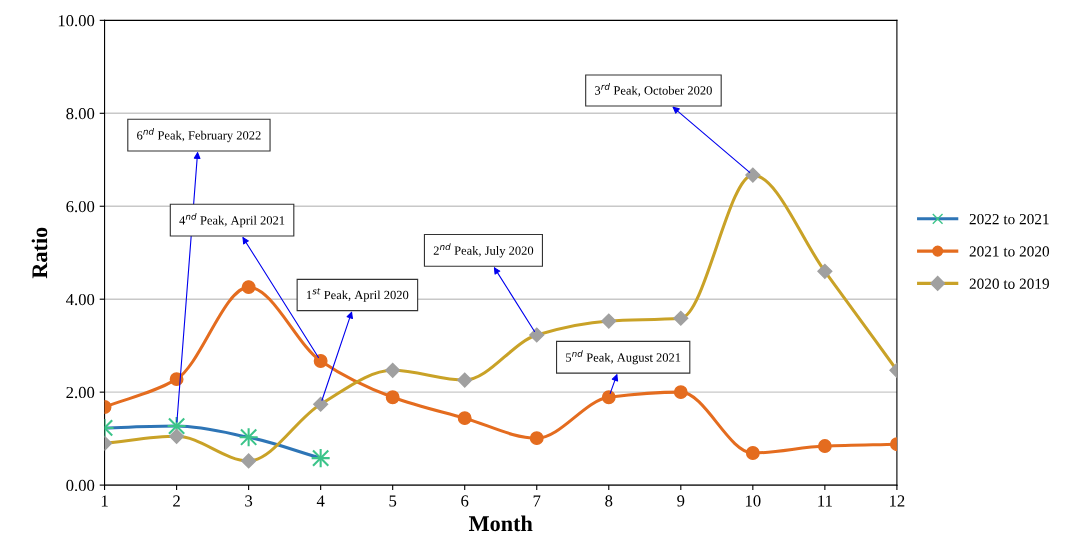  I want to click on annotation: 5$^{nd}$ Peak, August 2021, so click(623, 357).